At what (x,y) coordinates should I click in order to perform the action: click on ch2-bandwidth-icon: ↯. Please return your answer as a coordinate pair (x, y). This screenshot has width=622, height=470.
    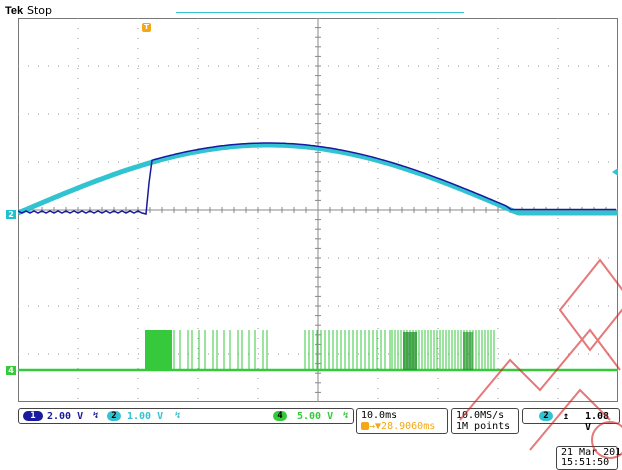
    Looking at the image, I should click on (178, 416).